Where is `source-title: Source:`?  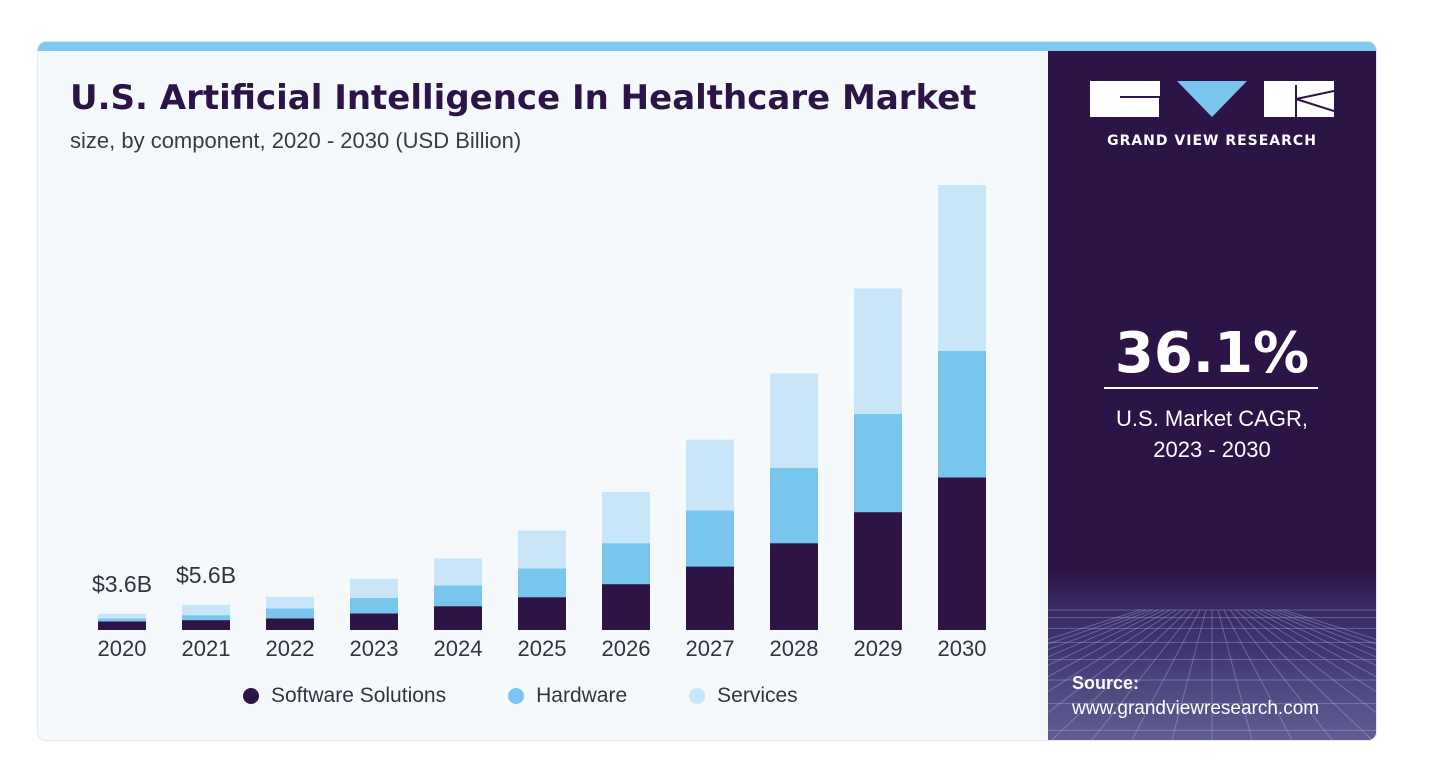 source-title: Source: is located at coordinates (1106, 683).